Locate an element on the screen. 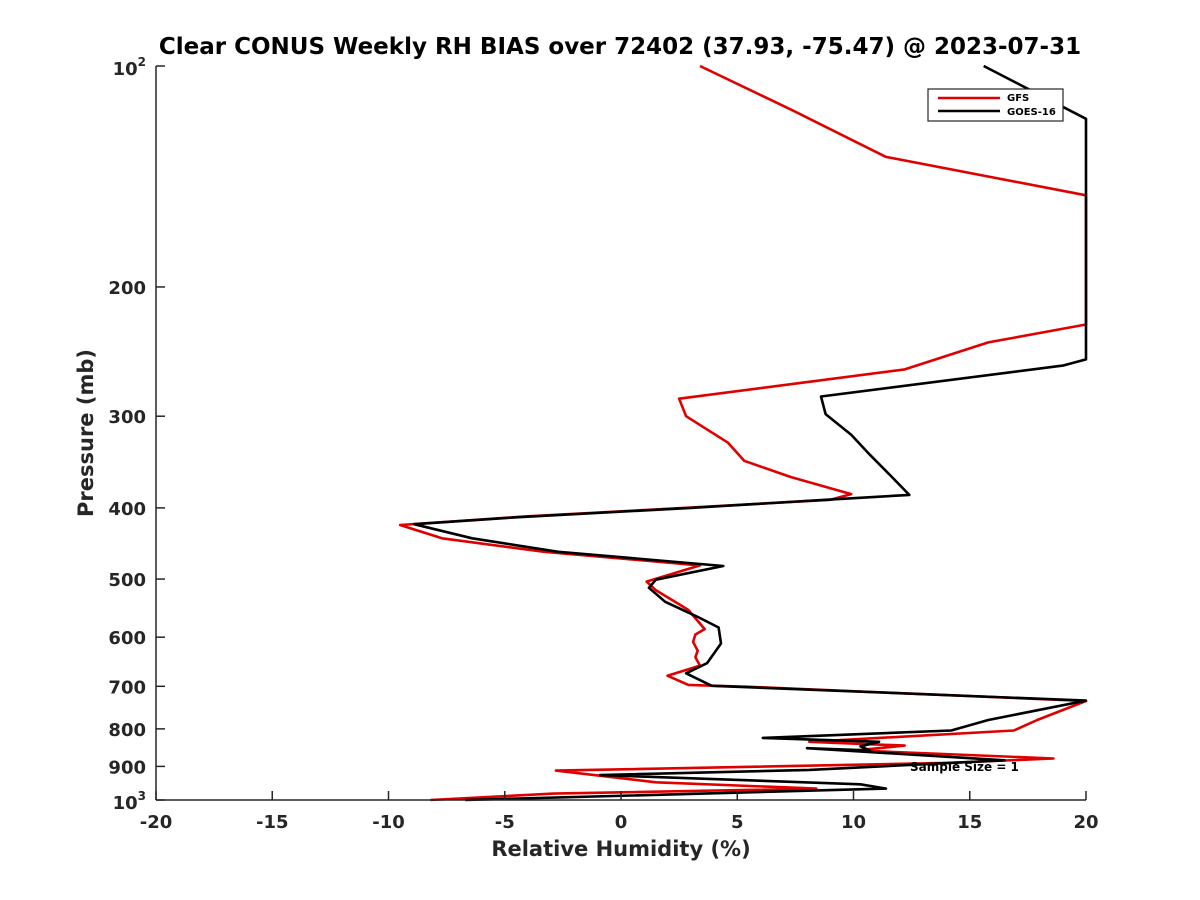 This screenshot has height=900, width=1200. y-tick-label: 600 is located at coordinates (127, 638).